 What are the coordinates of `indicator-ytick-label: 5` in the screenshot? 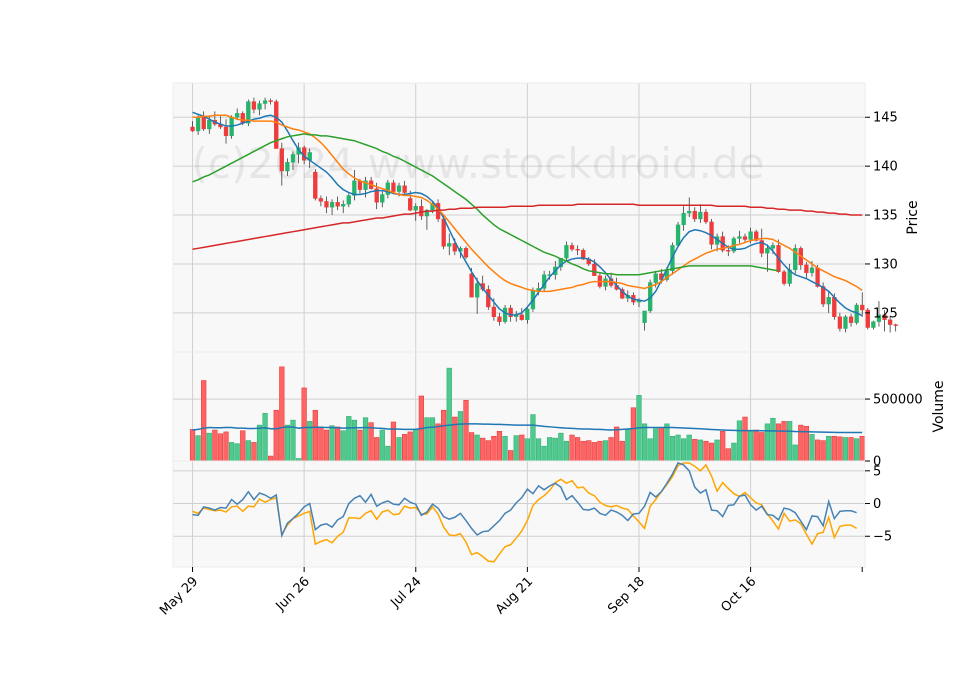 It's located at (877, 471).